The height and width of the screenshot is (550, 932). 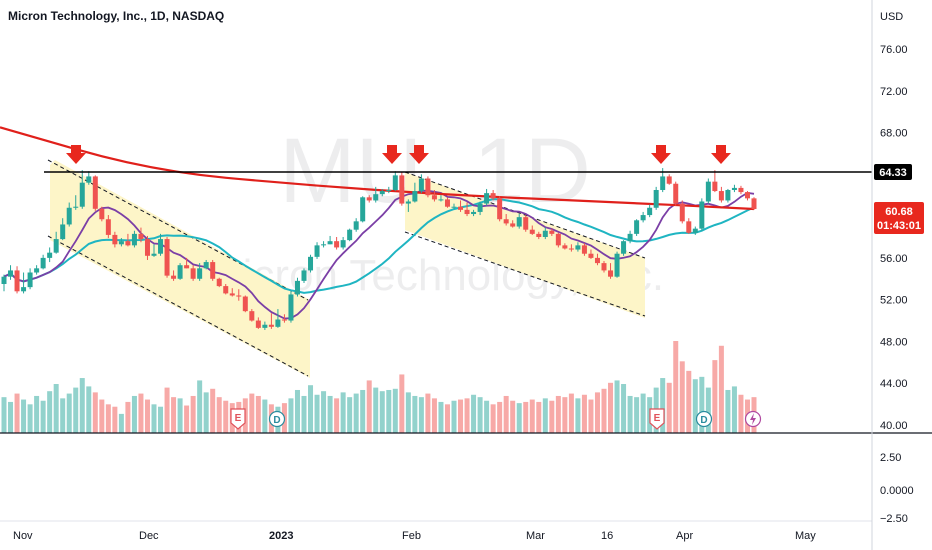 I want to click on dividend-badge-jan: D, so click(x=277, y=419).